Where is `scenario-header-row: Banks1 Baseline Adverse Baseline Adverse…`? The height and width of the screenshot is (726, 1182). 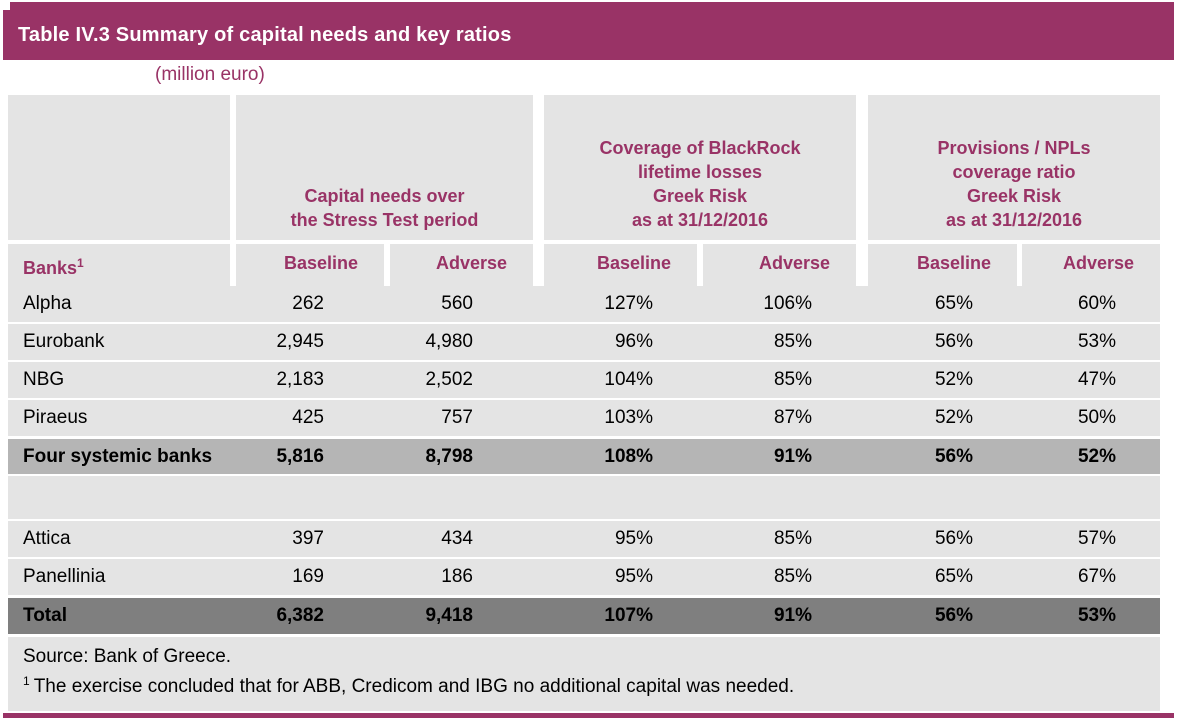 scenario-header-row: Banks1 Baseline Adverse Baseline Adverse… is located at coordinates (584, 266).